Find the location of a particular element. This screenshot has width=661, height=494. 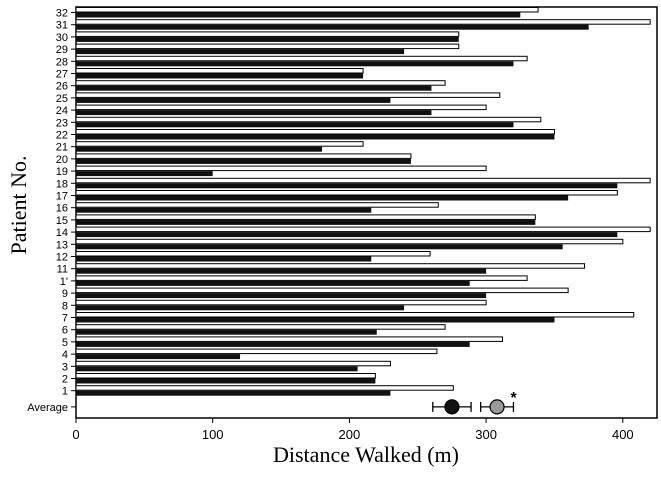

y-tick-label-18: 18 is located at coordinates (62, 184).